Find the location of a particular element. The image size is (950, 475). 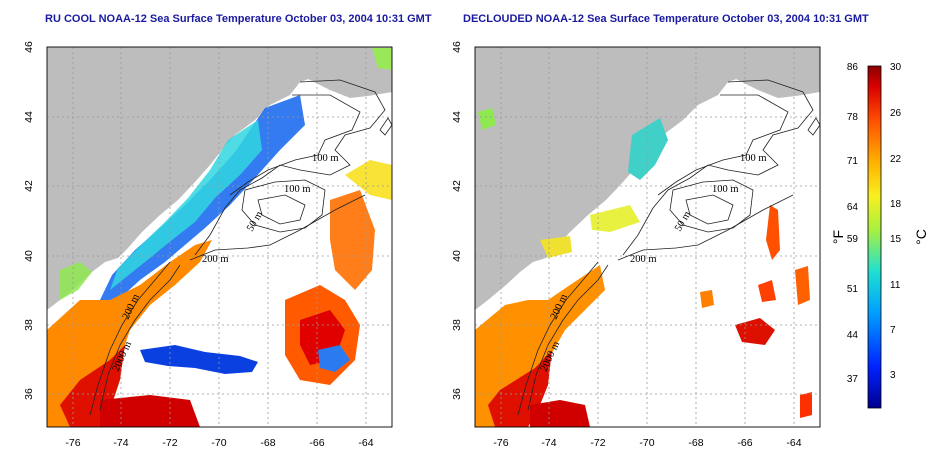

c-tick: 11 is located at coordinates (895, 285).